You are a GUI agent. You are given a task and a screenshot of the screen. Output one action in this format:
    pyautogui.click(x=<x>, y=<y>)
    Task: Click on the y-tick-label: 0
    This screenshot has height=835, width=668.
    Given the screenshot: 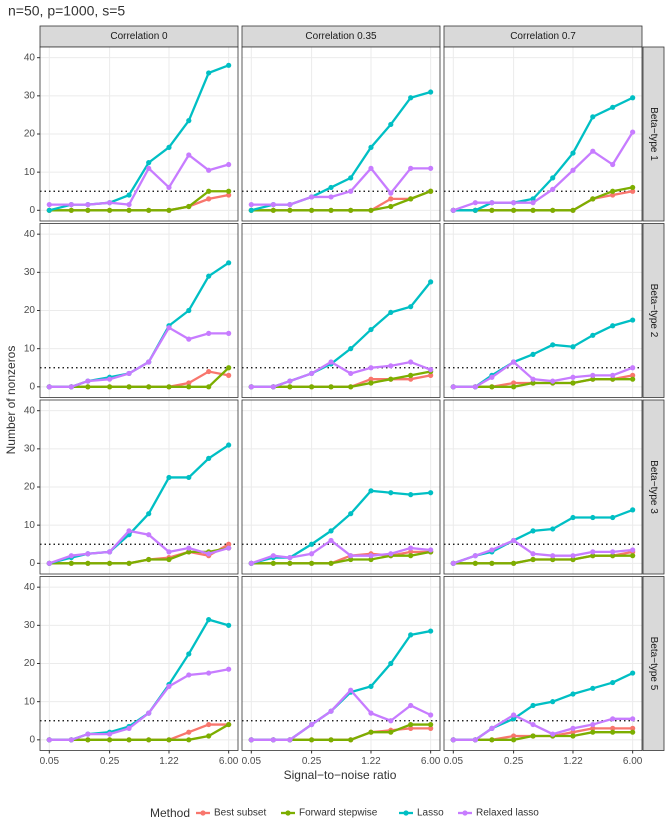 What is the action you would take?
    pyautogui.click(x=32, y=563)
    